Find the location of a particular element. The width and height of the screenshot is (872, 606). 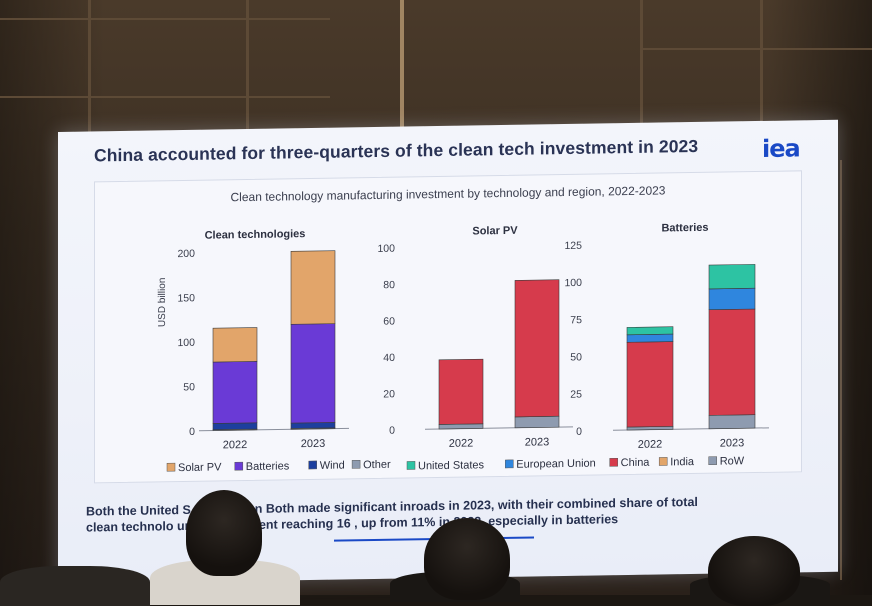

panel-title: Clean technologies is located at coordinates (255, 235).